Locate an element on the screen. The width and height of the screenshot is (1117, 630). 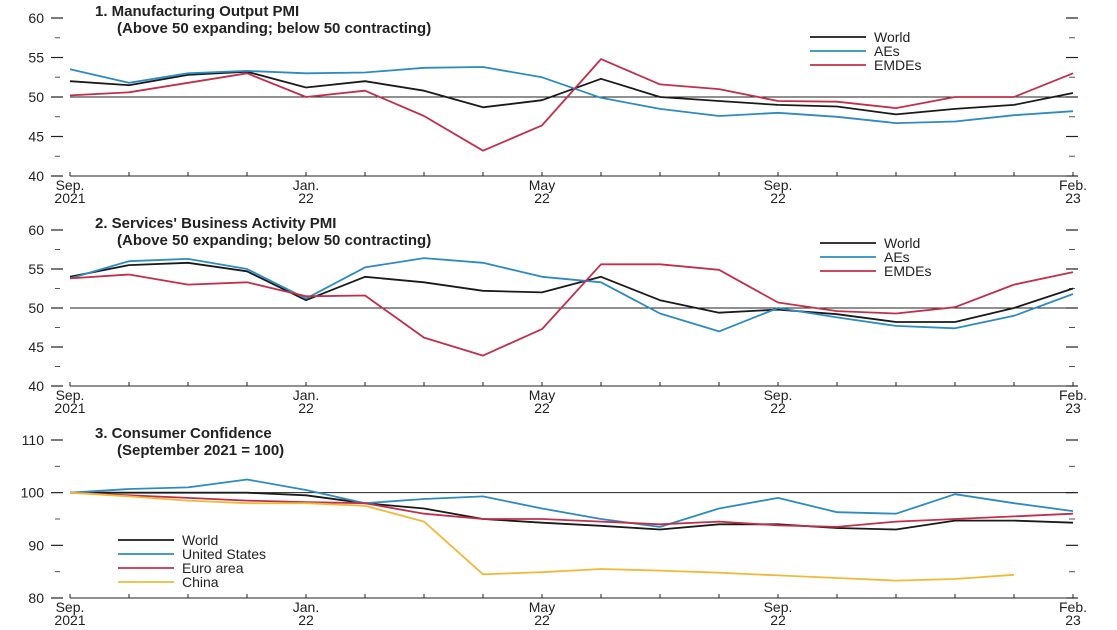
series-line-euro-area is located at coordinates (571, 509).